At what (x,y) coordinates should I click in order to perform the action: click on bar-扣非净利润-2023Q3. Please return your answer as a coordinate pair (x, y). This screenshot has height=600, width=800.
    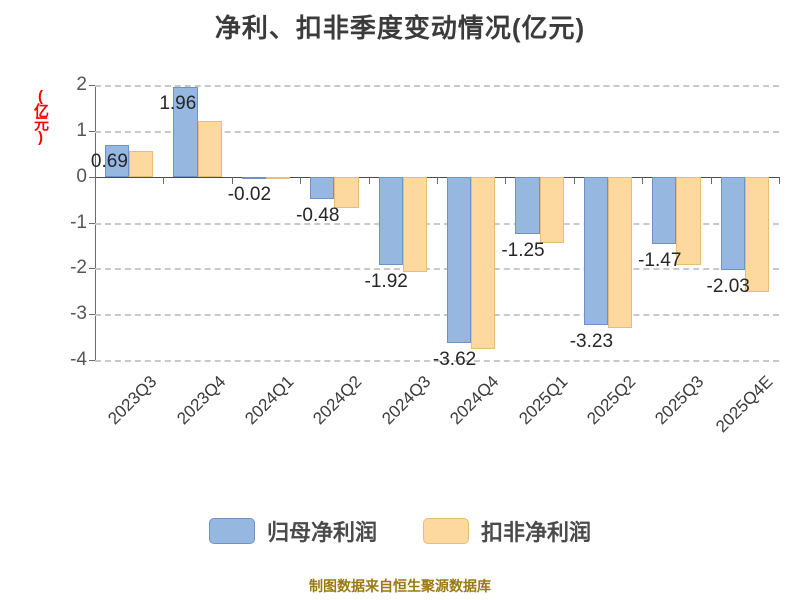
    Looking at the image, I should click on (141, 164).